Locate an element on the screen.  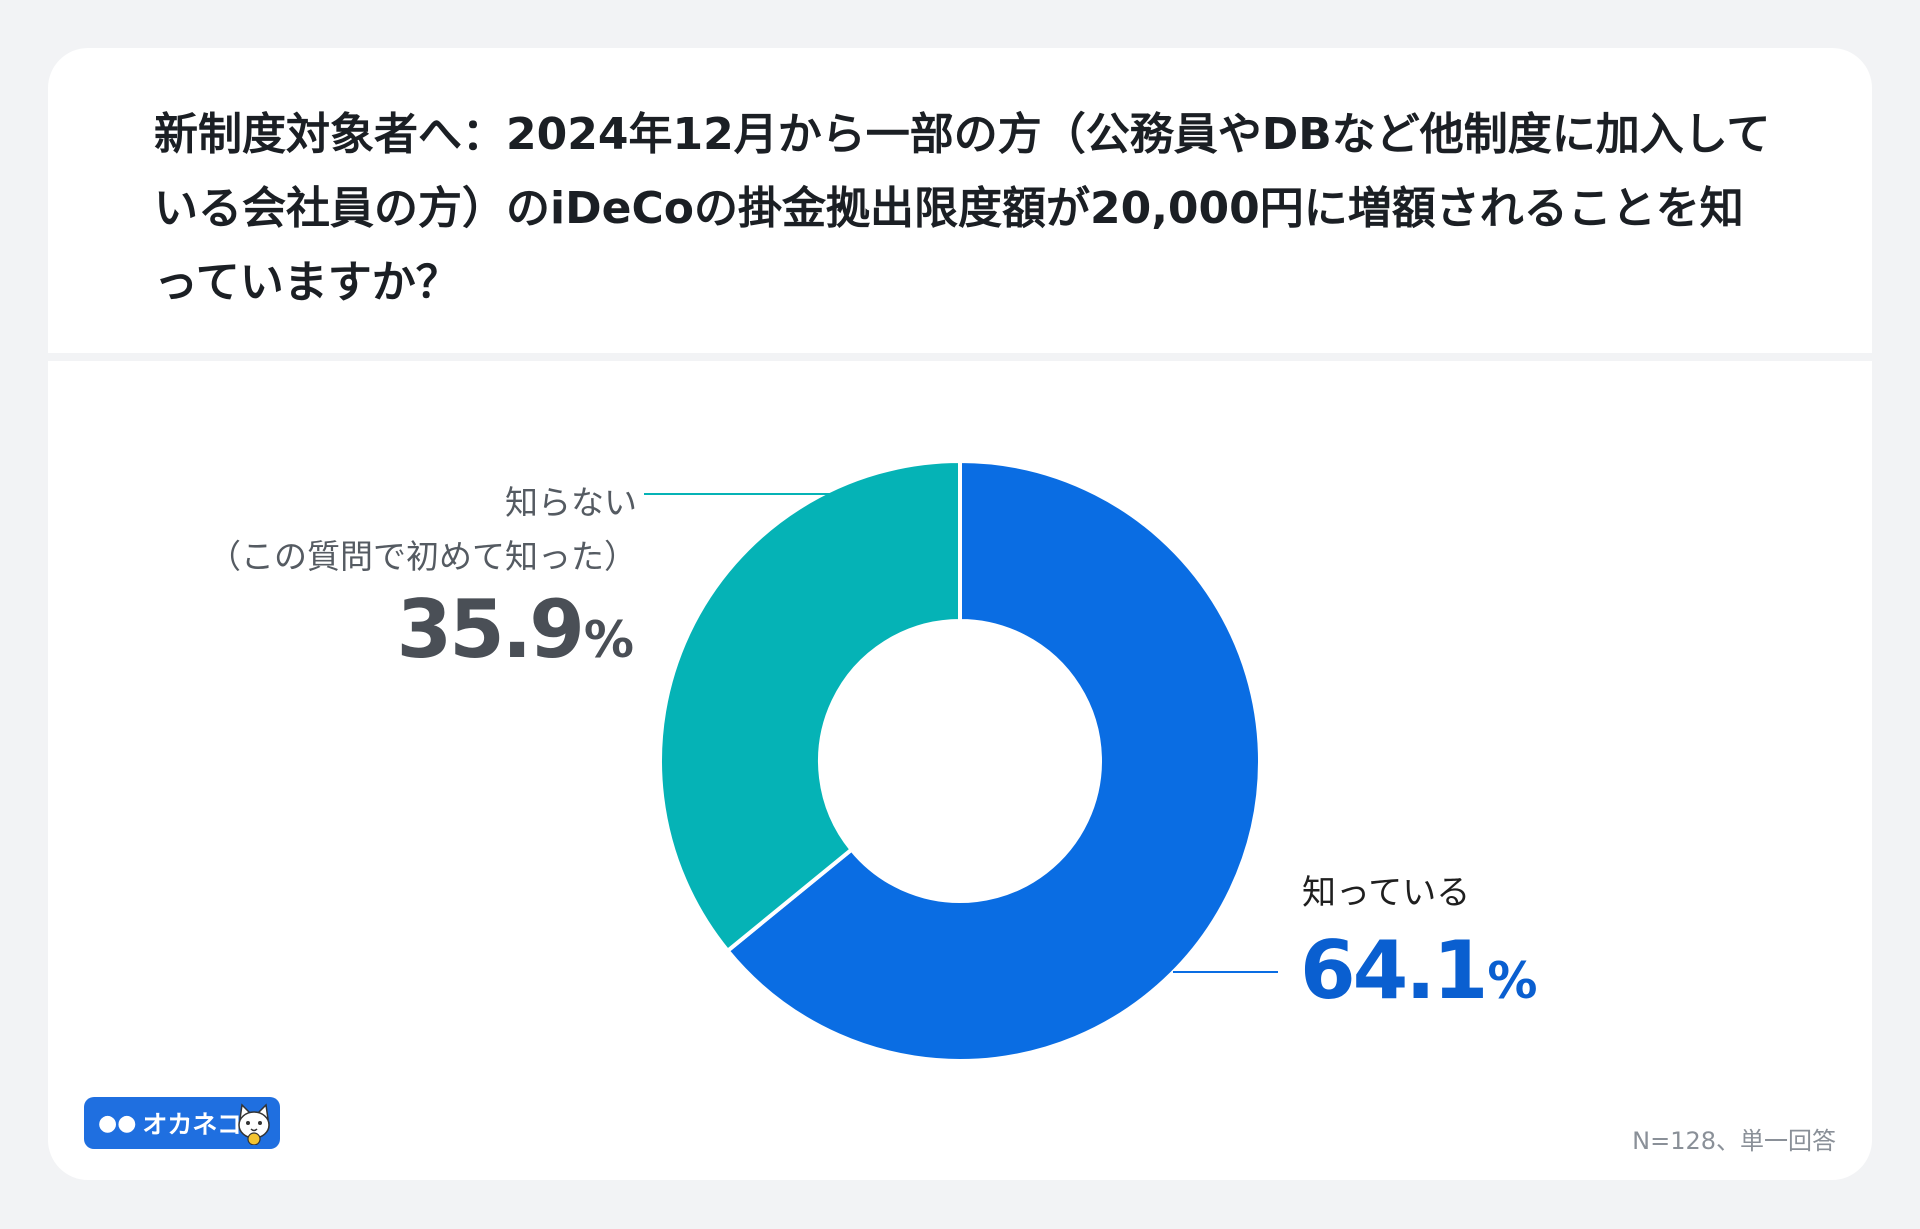
logo-eyes-icon: ●● is located at coordinates (117, 1123).